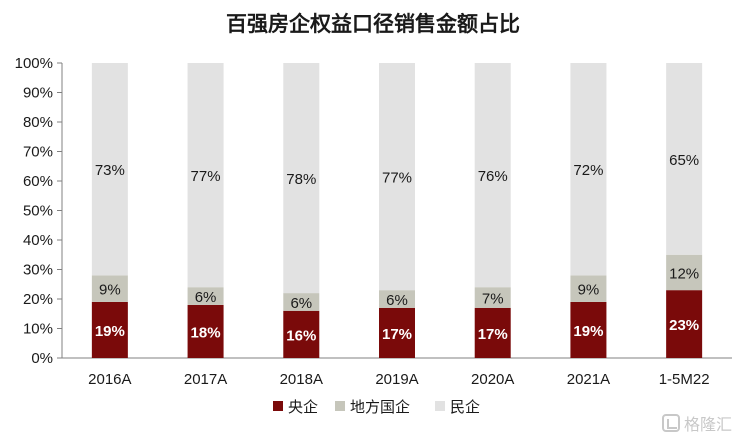 This screenshot has width=746, height=441. What do you see at coordinates (707, 424) in the screenshot?
I see `watermark-text: 格隆汇` at bounding box center [707, 424].